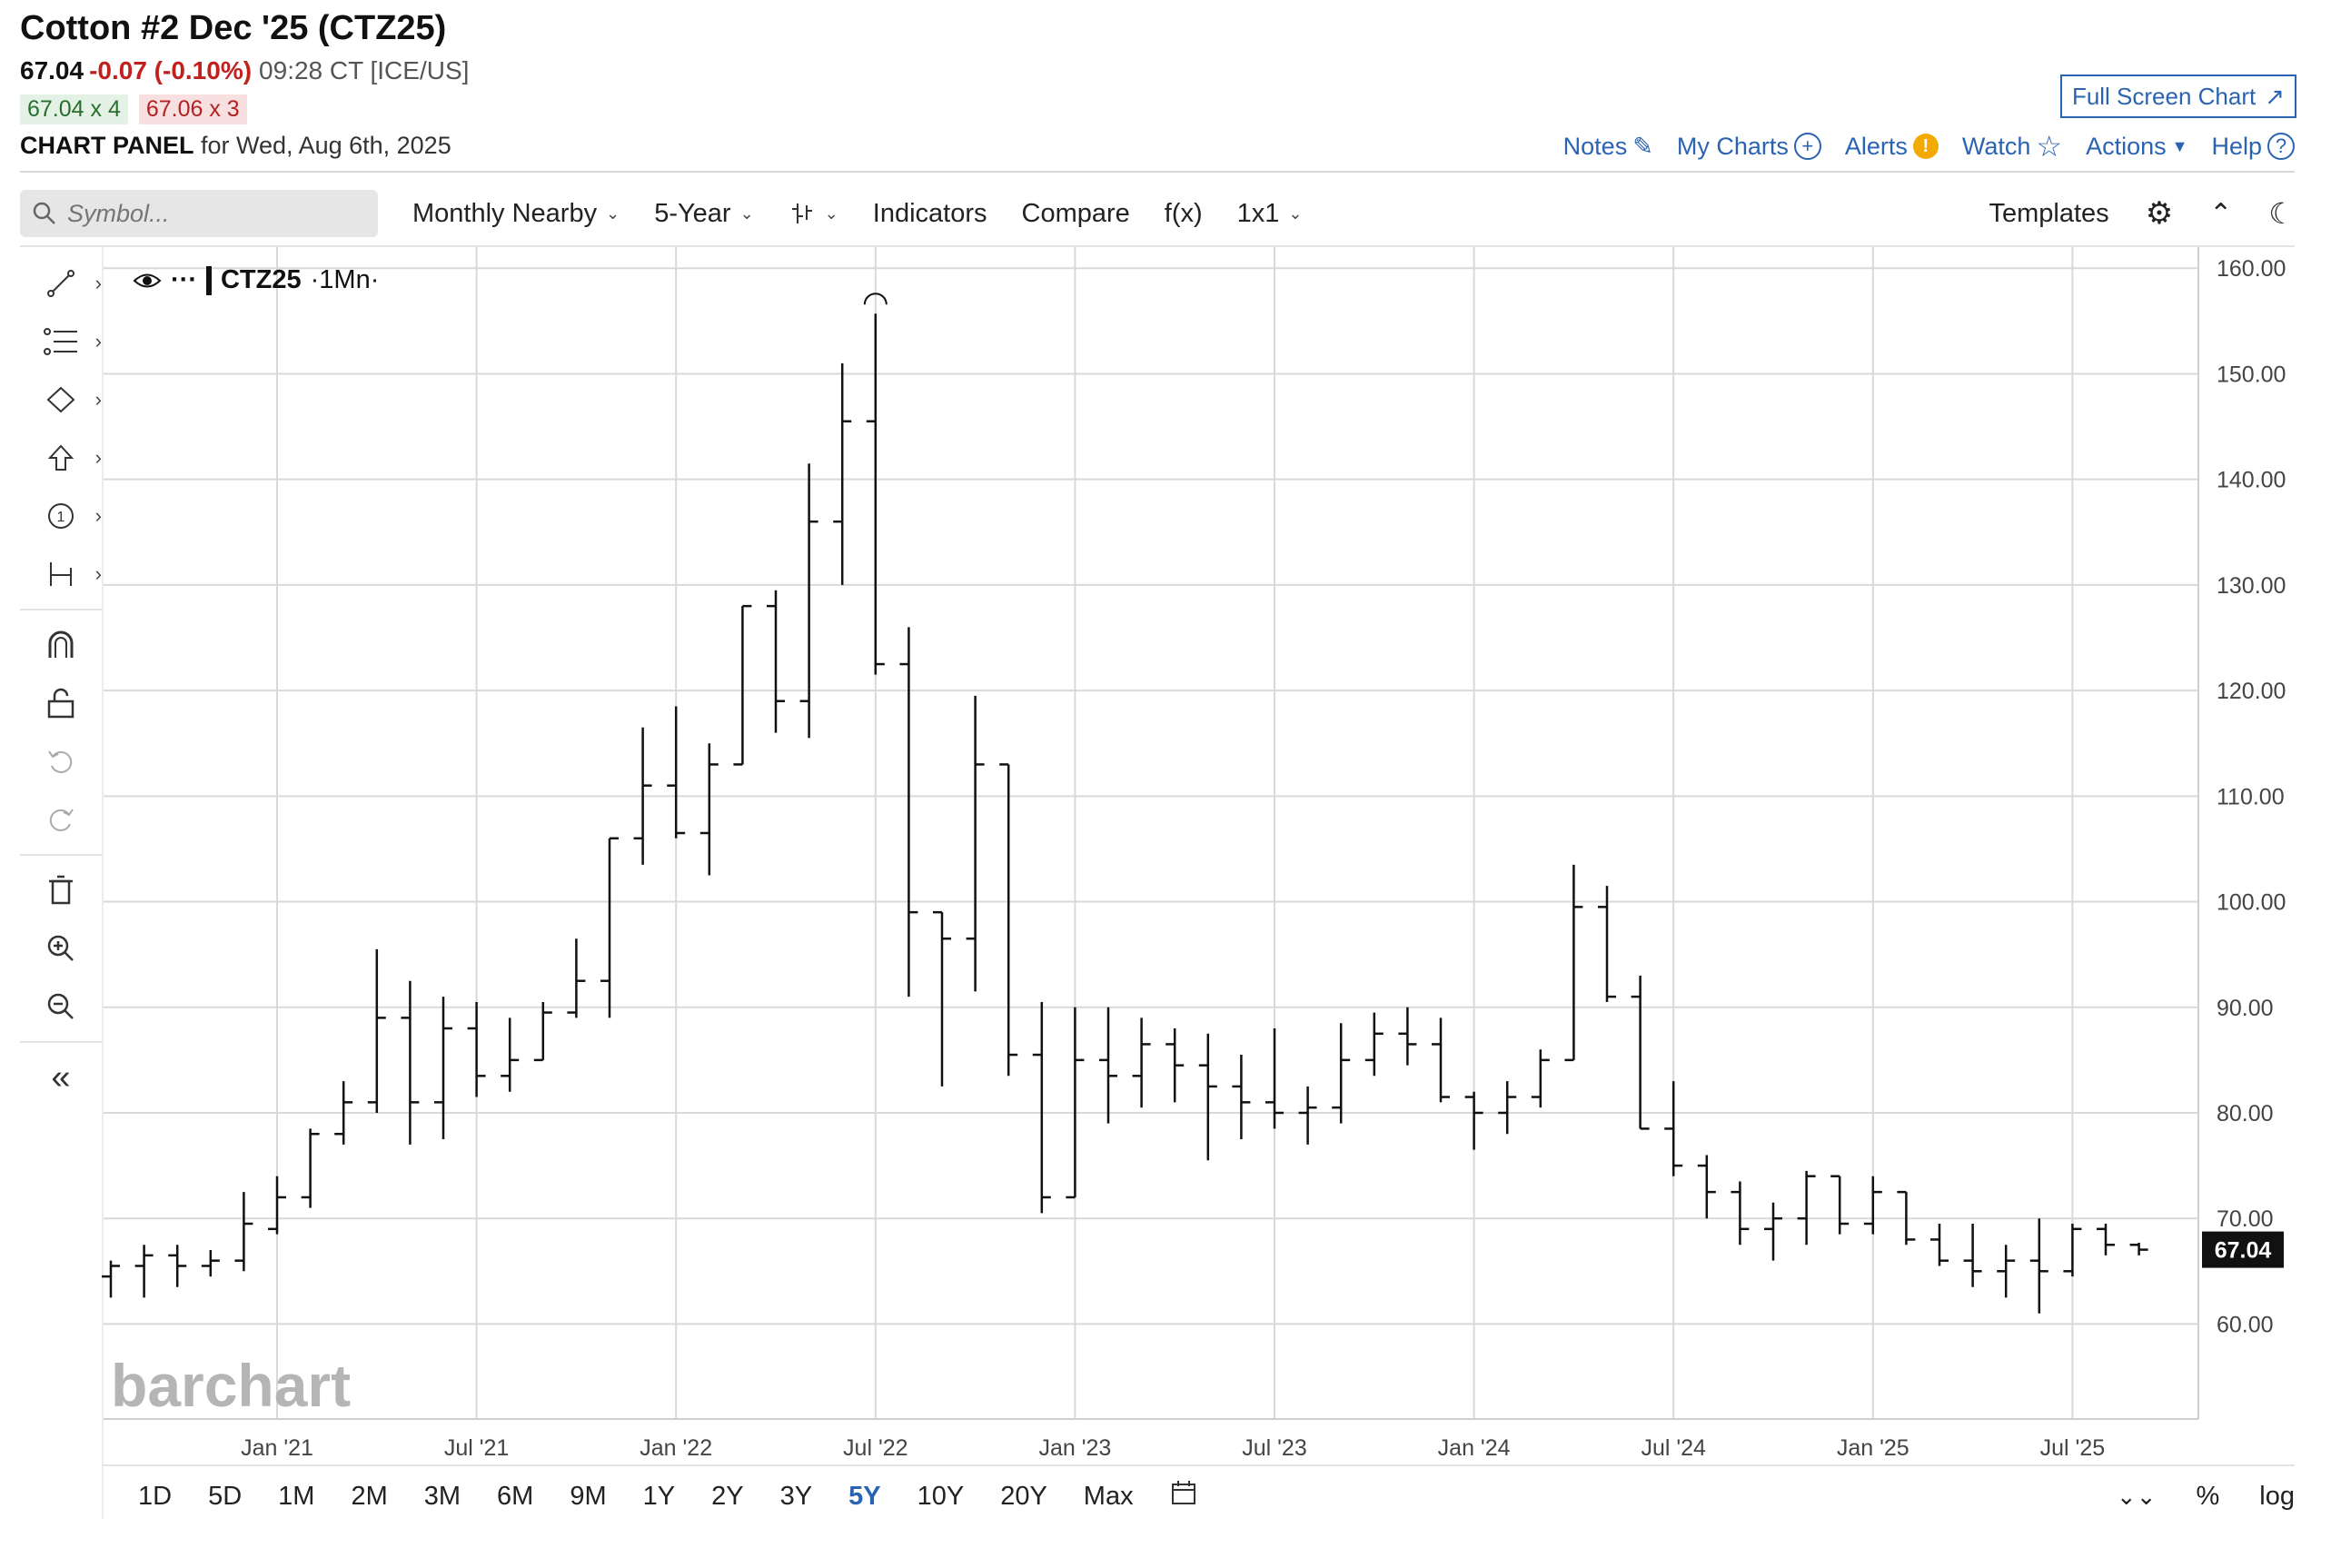 The height and width of the screenshot is (1568, 2331). What do you see at coordinates (1608, 147) in the screenshot?
I see `notes-link: Notes ✎` at bounding box center [1608, 147].